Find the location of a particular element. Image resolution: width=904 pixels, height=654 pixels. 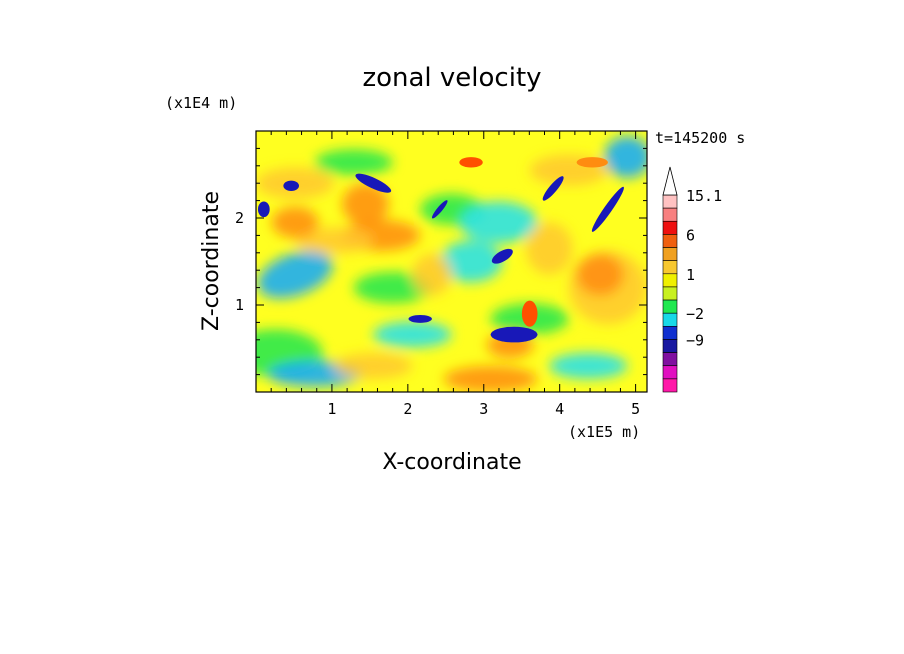

colorbar-label: −2 is located at coordinates (695, 314).